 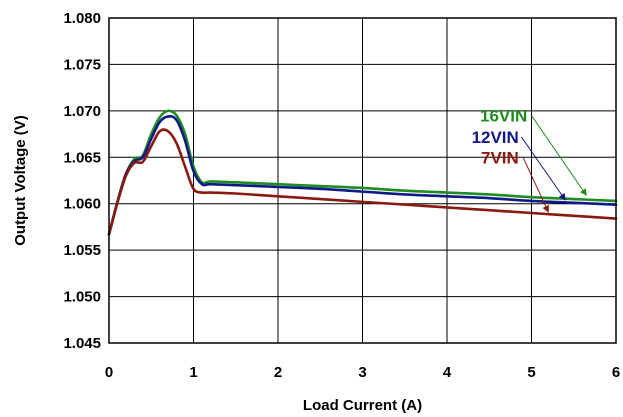 What do you see at coordinates (362, 405) in the screenshot?
I see `x-axis-title: Load Current (A)` at bounding box center [362, 405].